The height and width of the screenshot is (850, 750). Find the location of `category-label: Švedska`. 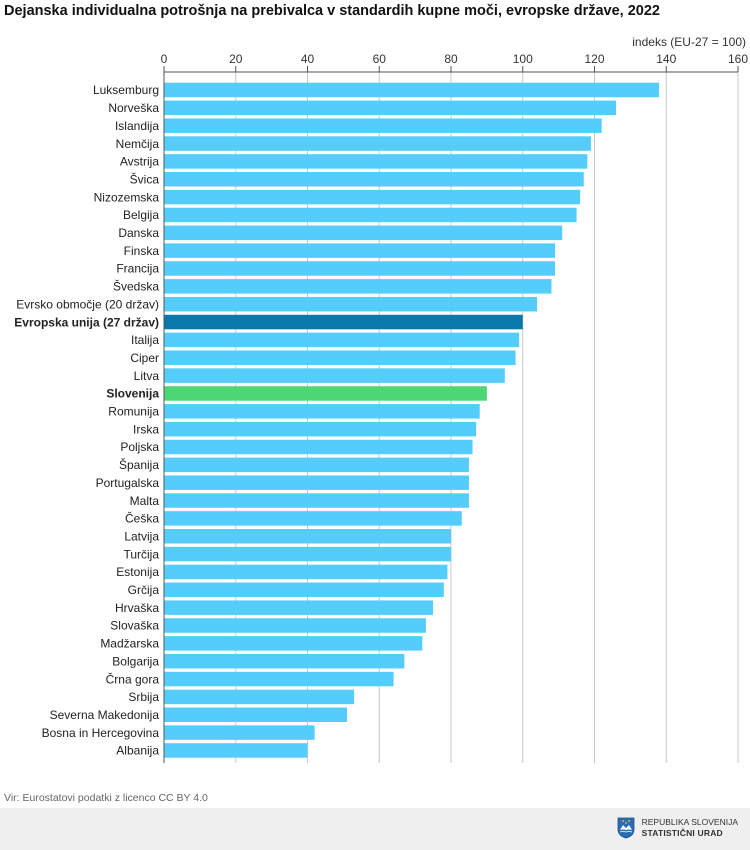

category-label: Švedska is located at coordinates (136, 286).